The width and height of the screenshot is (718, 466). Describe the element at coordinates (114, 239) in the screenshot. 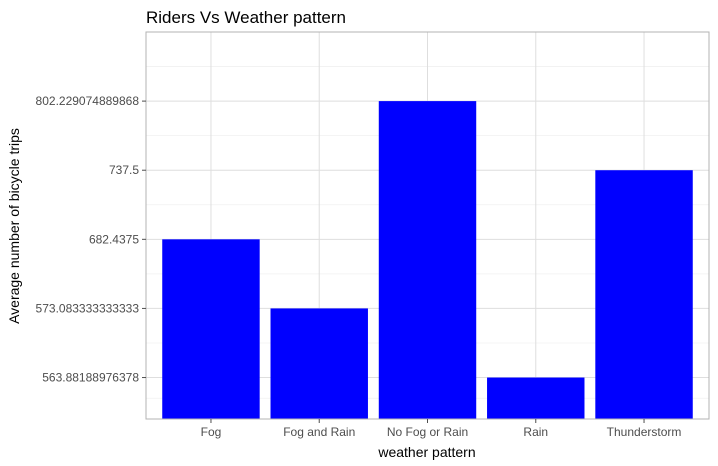

I see `y-tick-label: 682.4375` at that location.